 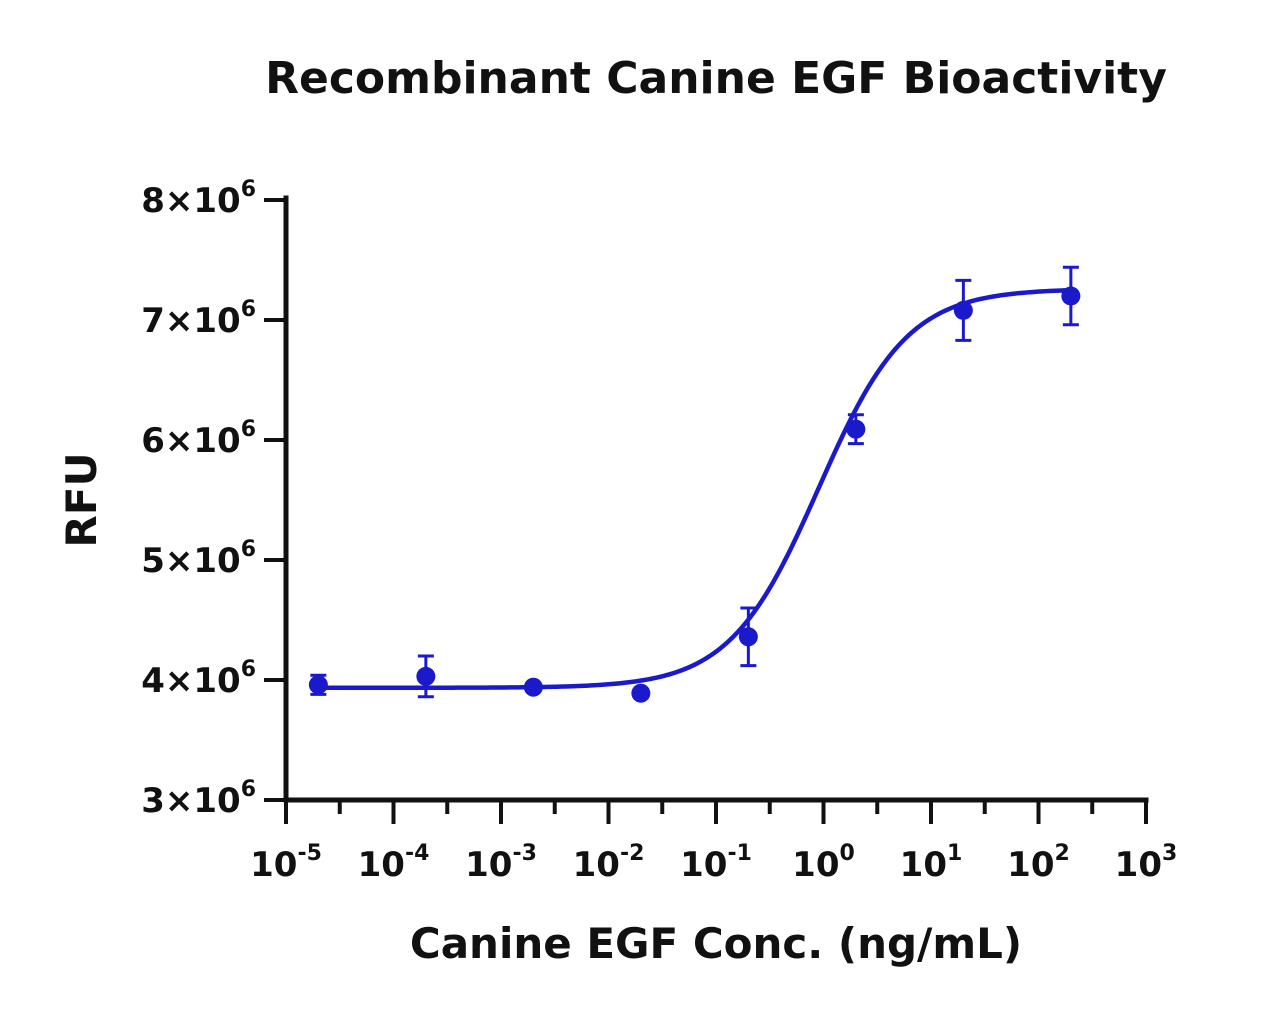 I want to click on x-tick-label-exp: 2, so click(x=1062, y=853).